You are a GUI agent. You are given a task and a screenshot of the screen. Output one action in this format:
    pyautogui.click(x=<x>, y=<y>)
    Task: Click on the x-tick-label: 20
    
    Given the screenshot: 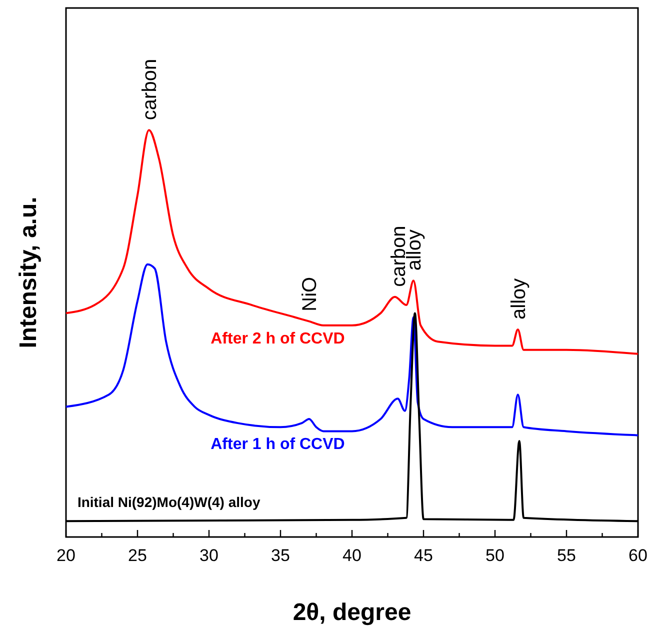 What is the action you would take?
    pyautogui.click(x=66, y=555)
    